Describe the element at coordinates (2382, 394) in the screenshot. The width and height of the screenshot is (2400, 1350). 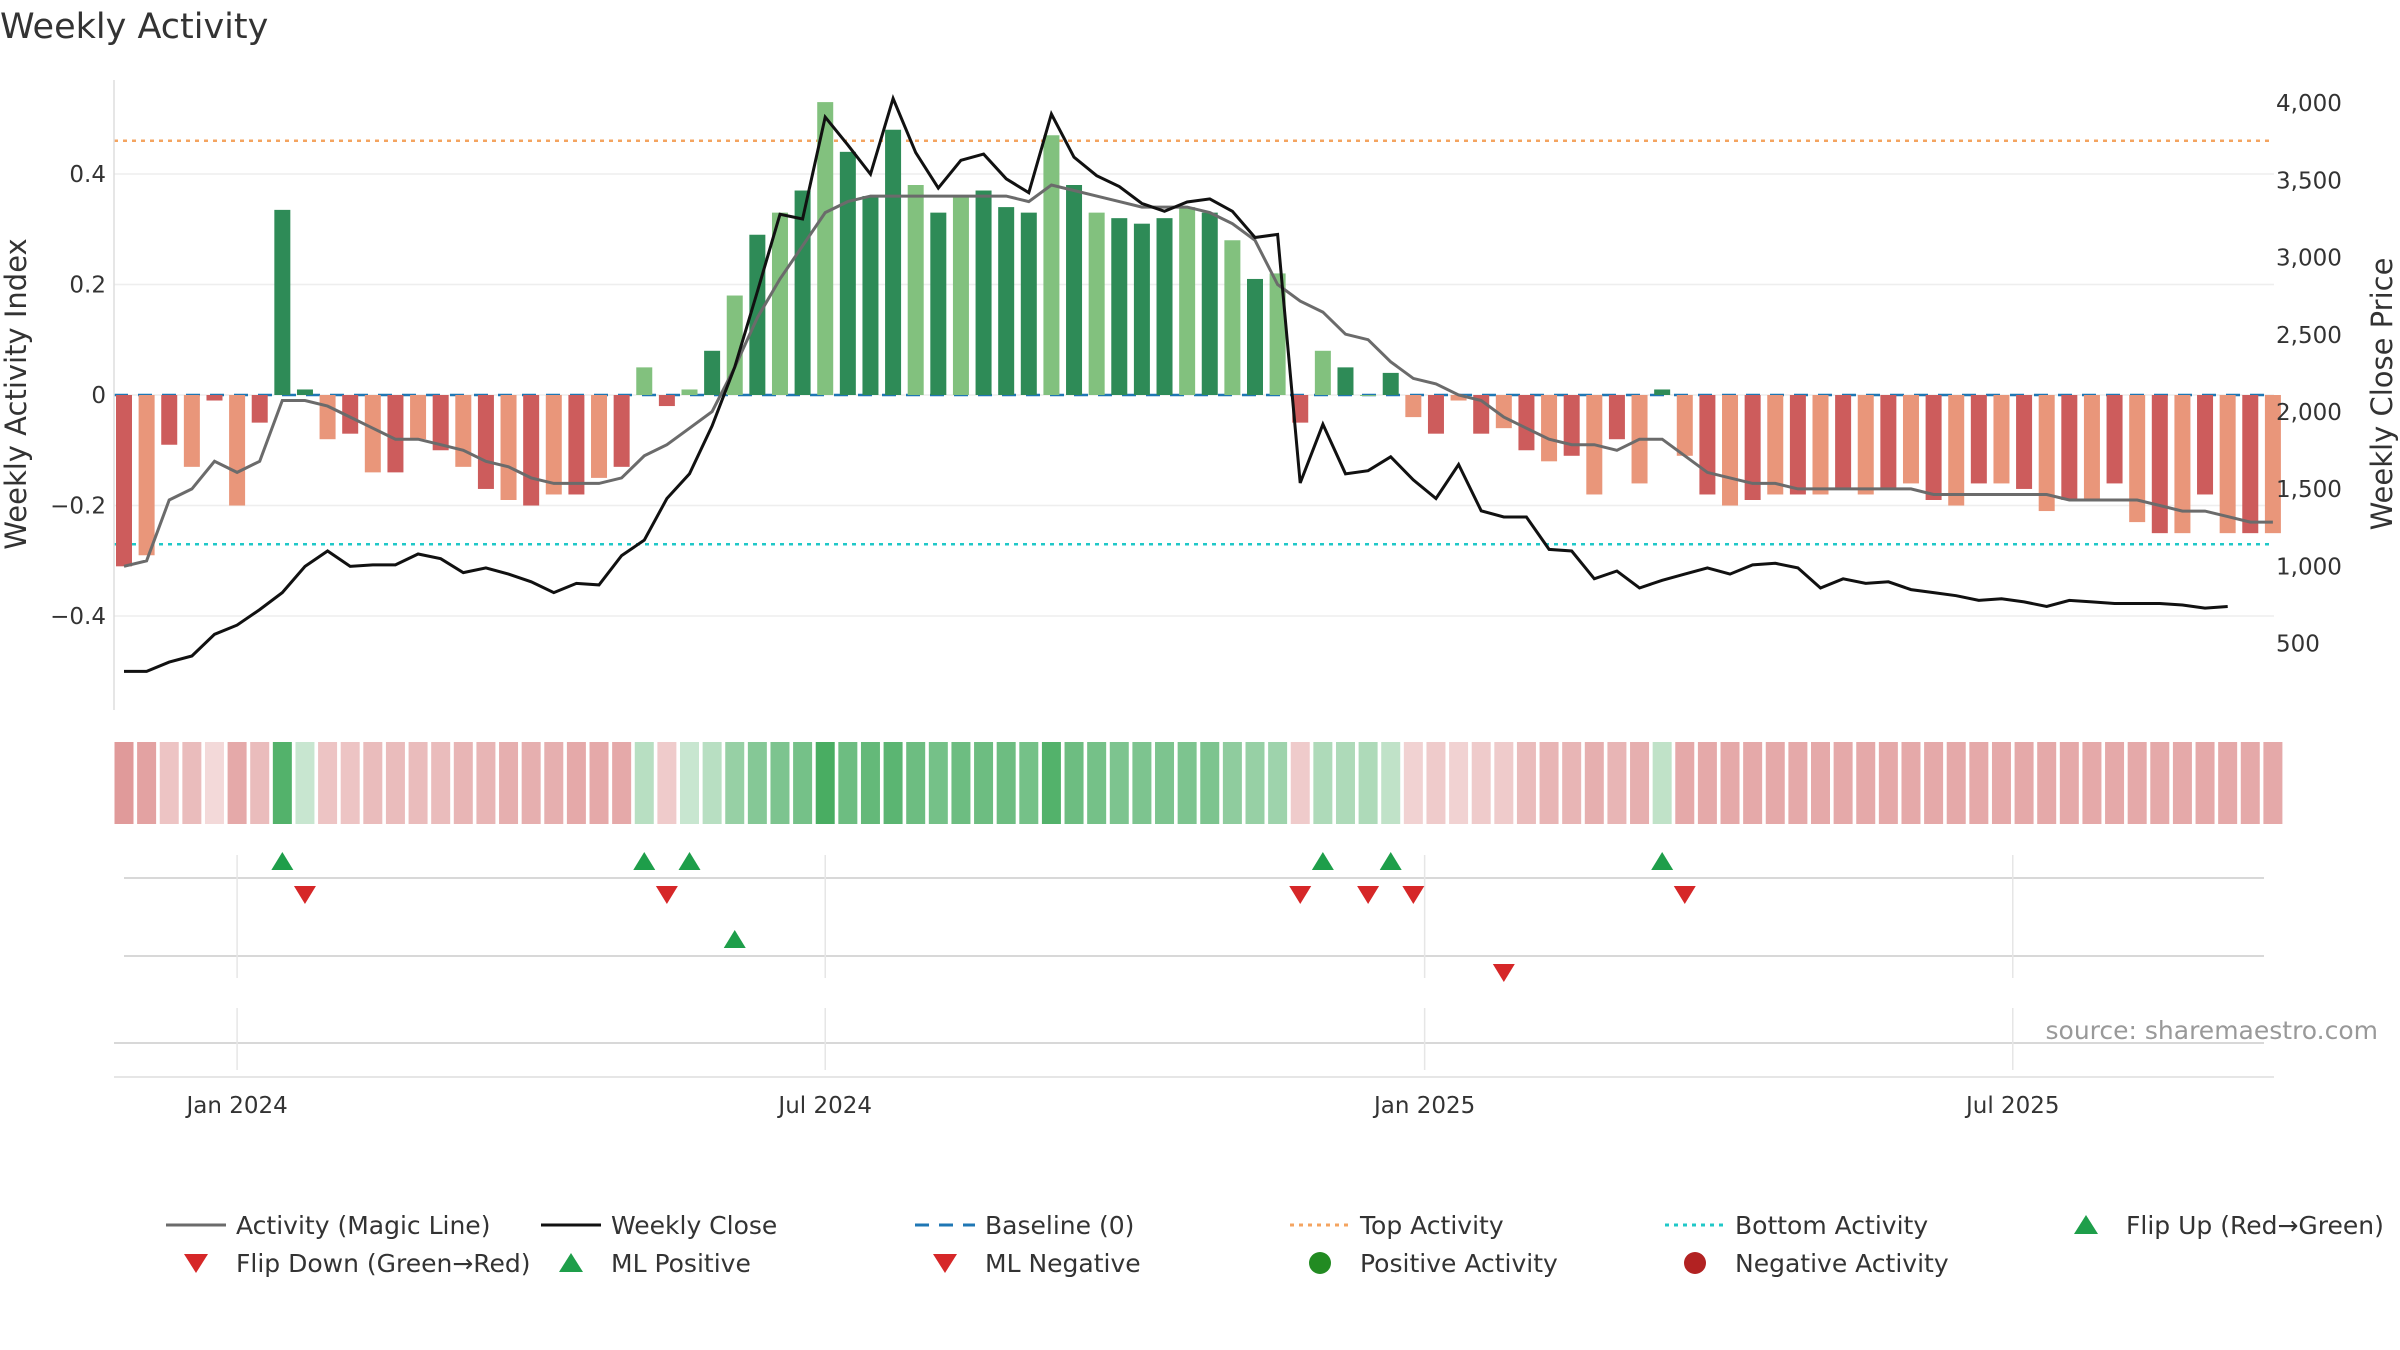
I see `y-axis-right-label: Weekly Close Price` at that location.